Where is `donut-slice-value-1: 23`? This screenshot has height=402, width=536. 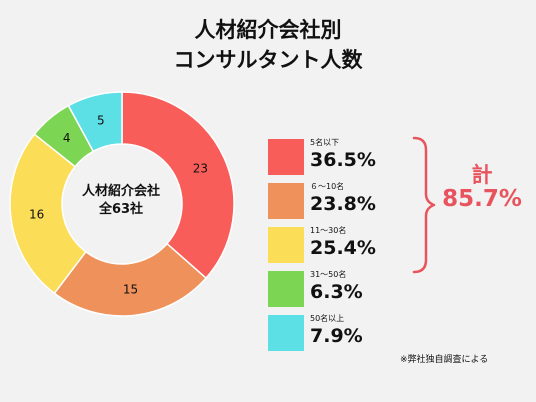 donut-slice-value-1: 23 is located at coordinates (200, 169).